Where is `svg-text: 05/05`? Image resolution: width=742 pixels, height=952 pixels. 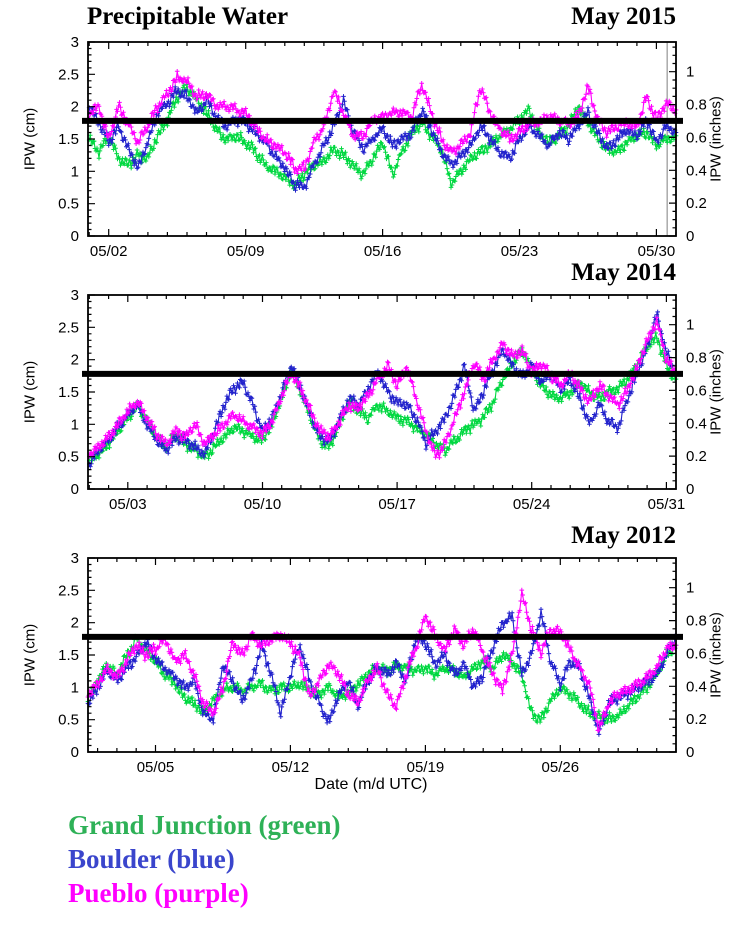
svg-text: 05/05 is located at coordinates (156, 767).